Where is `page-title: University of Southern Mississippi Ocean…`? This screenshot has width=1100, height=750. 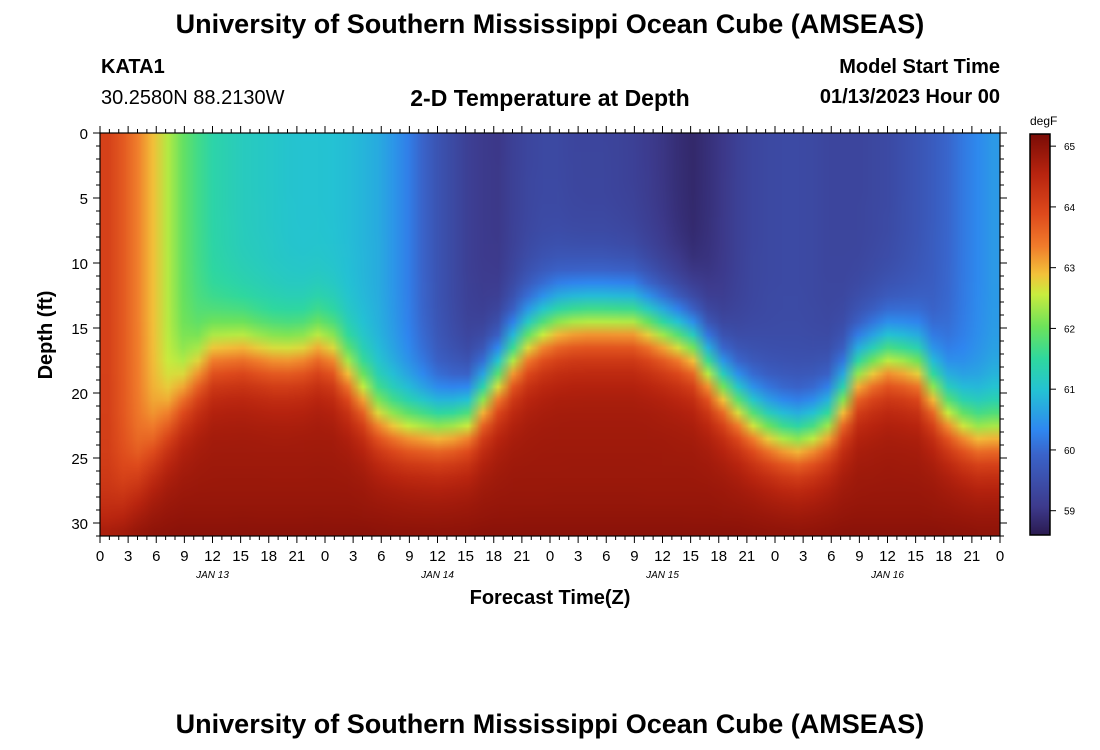
page-title: University of Southern Mississippi Ocean… is located at coordinates (550, 24).